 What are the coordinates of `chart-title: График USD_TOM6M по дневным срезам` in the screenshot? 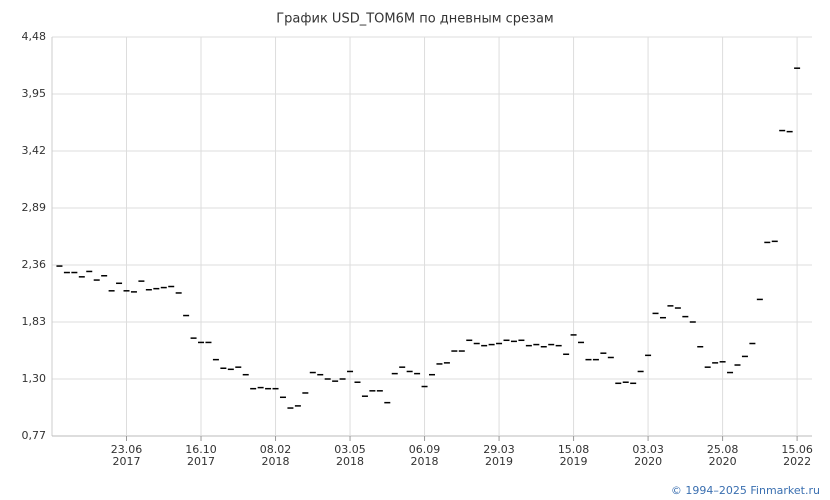 It's located at (415, 19).